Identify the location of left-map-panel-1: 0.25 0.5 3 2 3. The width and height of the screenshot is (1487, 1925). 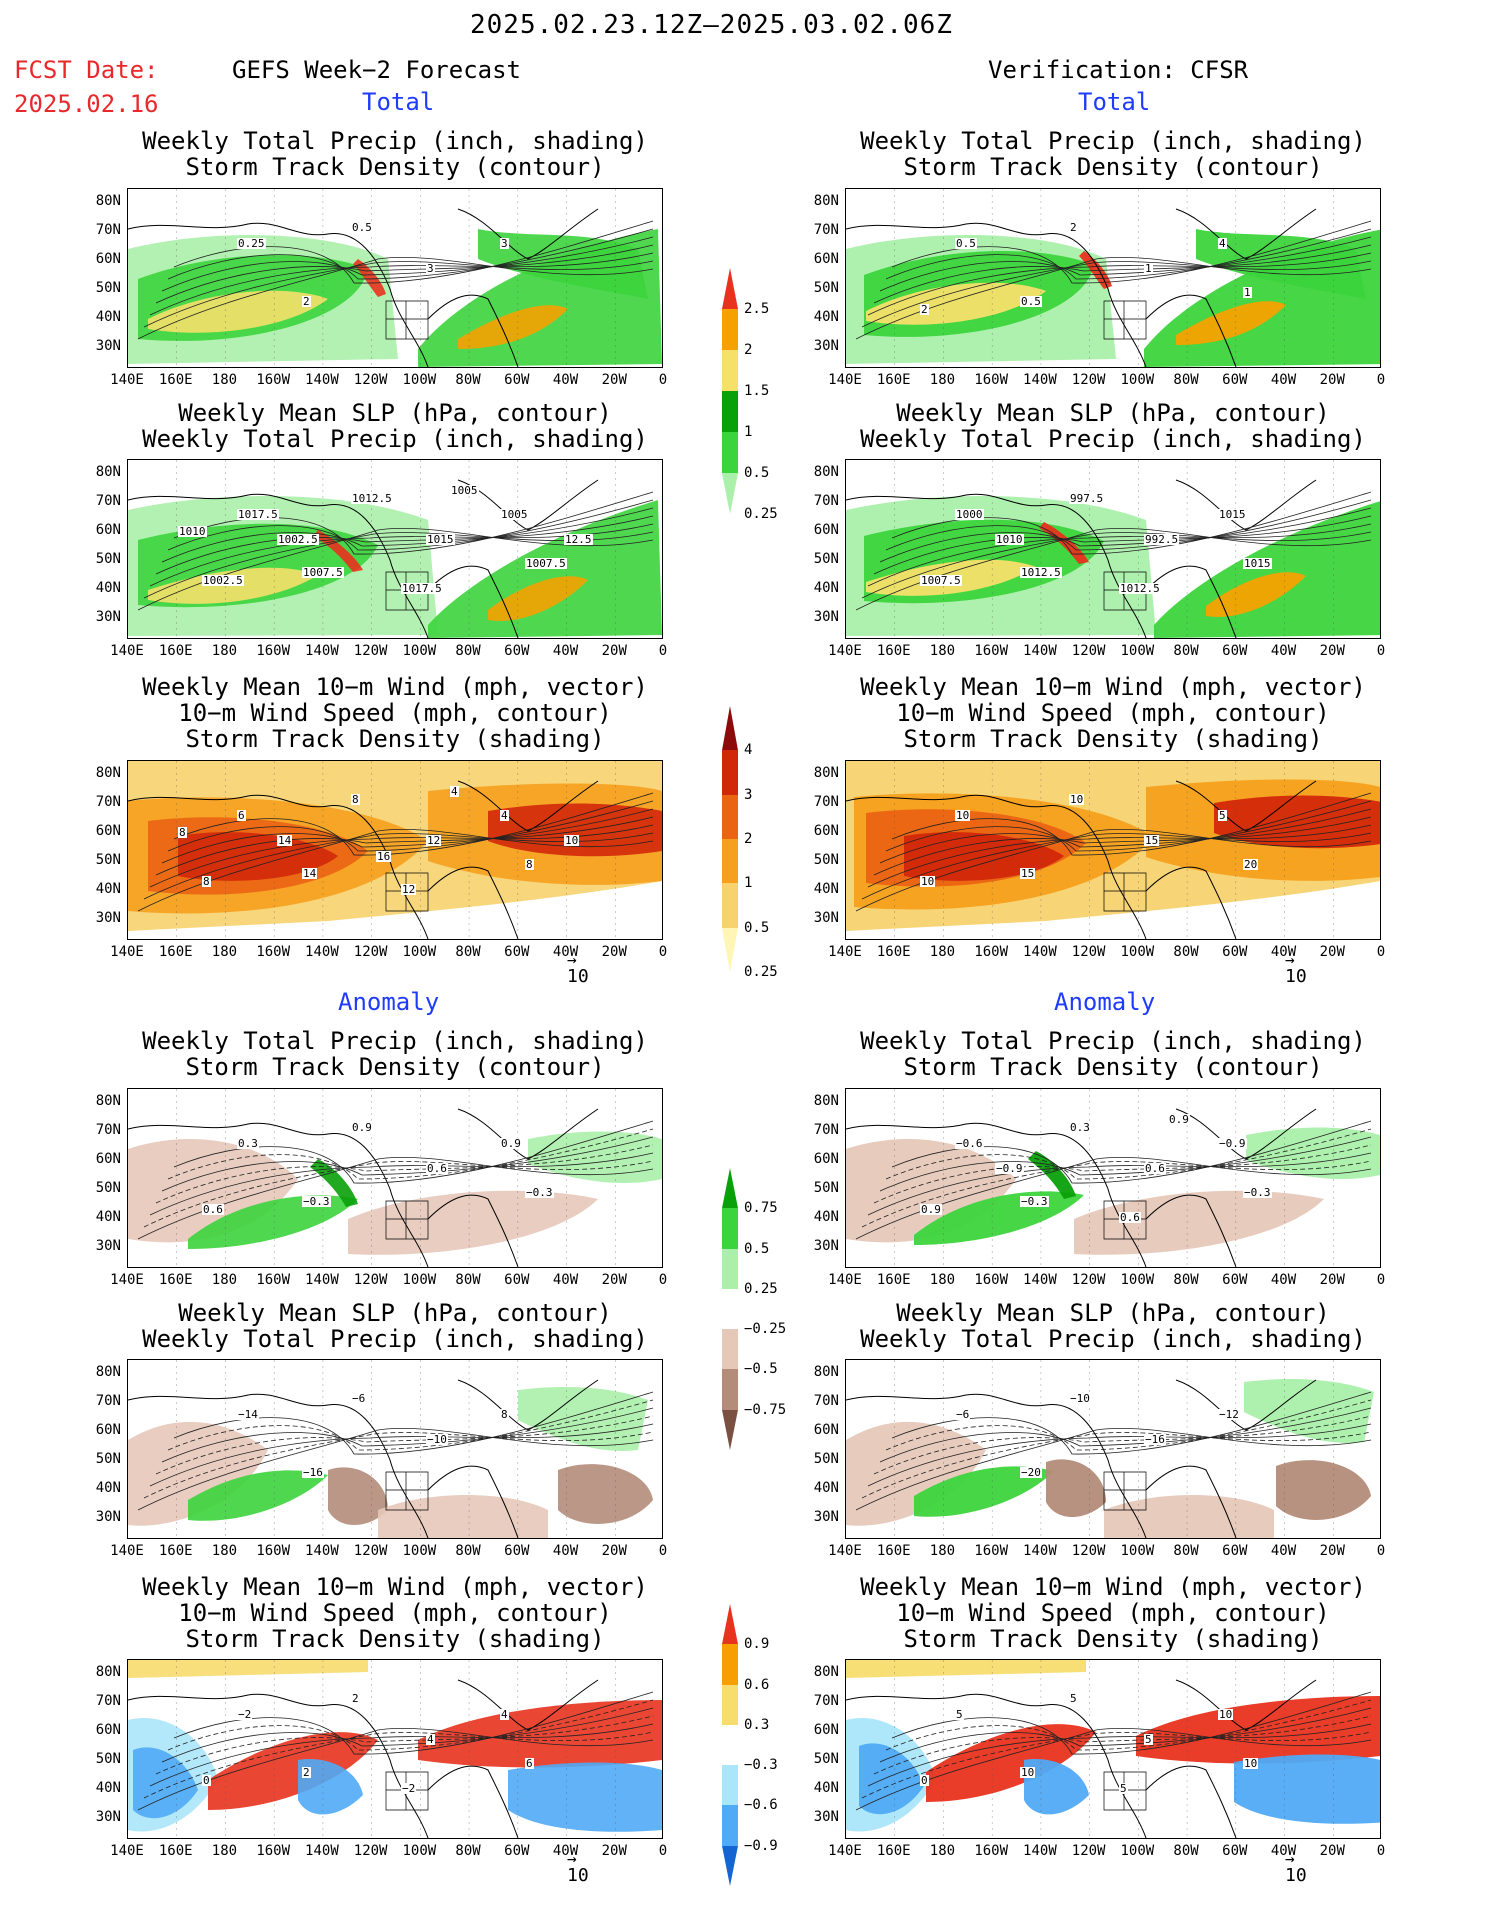
(395, 278).